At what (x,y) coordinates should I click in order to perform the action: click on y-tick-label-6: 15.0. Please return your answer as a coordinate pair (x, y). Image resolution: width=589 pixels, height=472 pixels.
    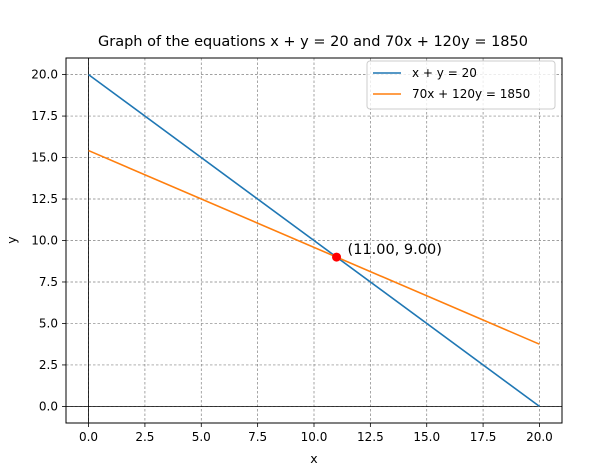
    Looking at the image, I should click on (44, 158).